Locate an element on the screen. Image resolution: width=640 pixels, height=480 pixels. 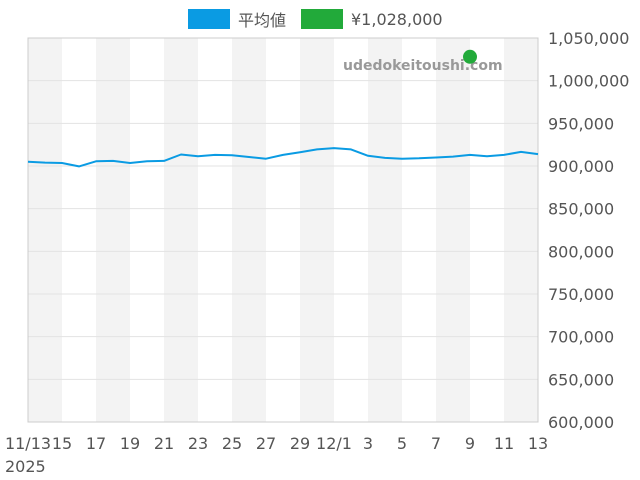
x-tick-label: 5 is located at coordinates (402, 443).